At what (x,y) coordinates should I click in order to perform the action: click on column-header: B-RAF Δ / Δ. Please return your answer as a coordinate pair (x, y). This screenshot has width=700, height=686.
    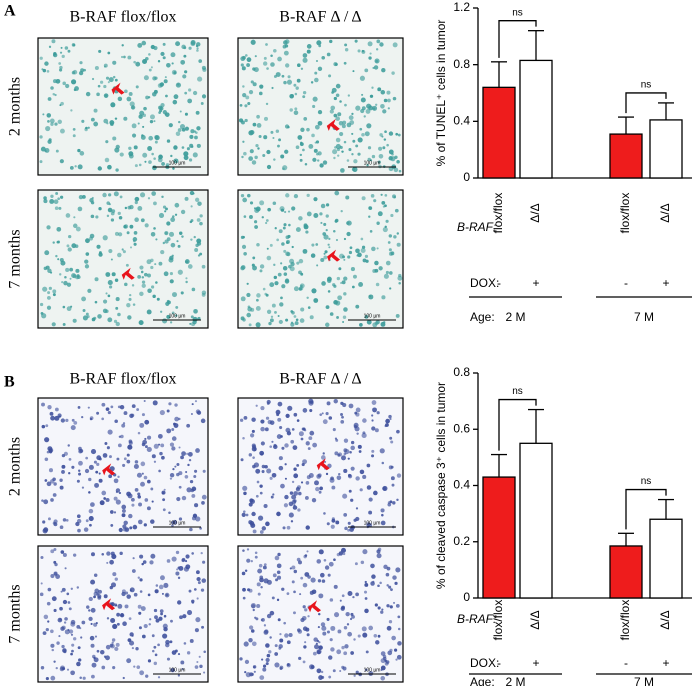
    Looking at the image, I should click on (320, 17).